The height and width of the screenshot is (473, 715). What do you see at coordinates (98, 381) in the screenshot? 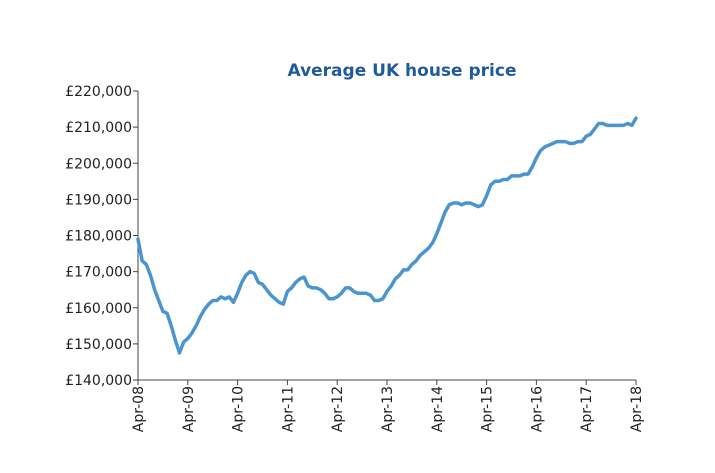
I see `y-tick-label: £140,000` at bounding box center [98, 381].